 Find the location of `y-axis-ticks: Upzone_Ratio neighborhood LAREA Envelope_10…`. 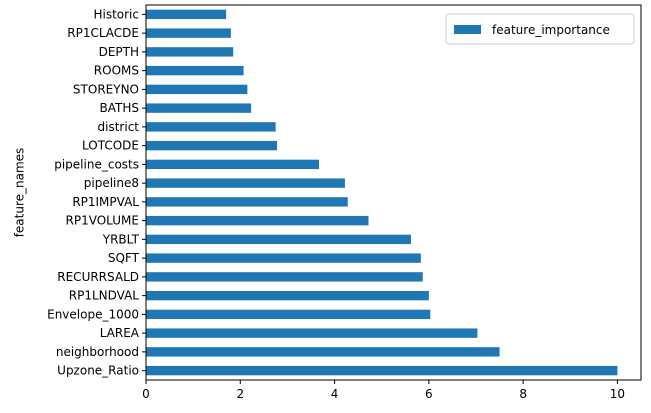

y-axis-ticks: Upzone_Ratio neighborhood LAREA Envelope_10… is located at coordinates (96, 192).